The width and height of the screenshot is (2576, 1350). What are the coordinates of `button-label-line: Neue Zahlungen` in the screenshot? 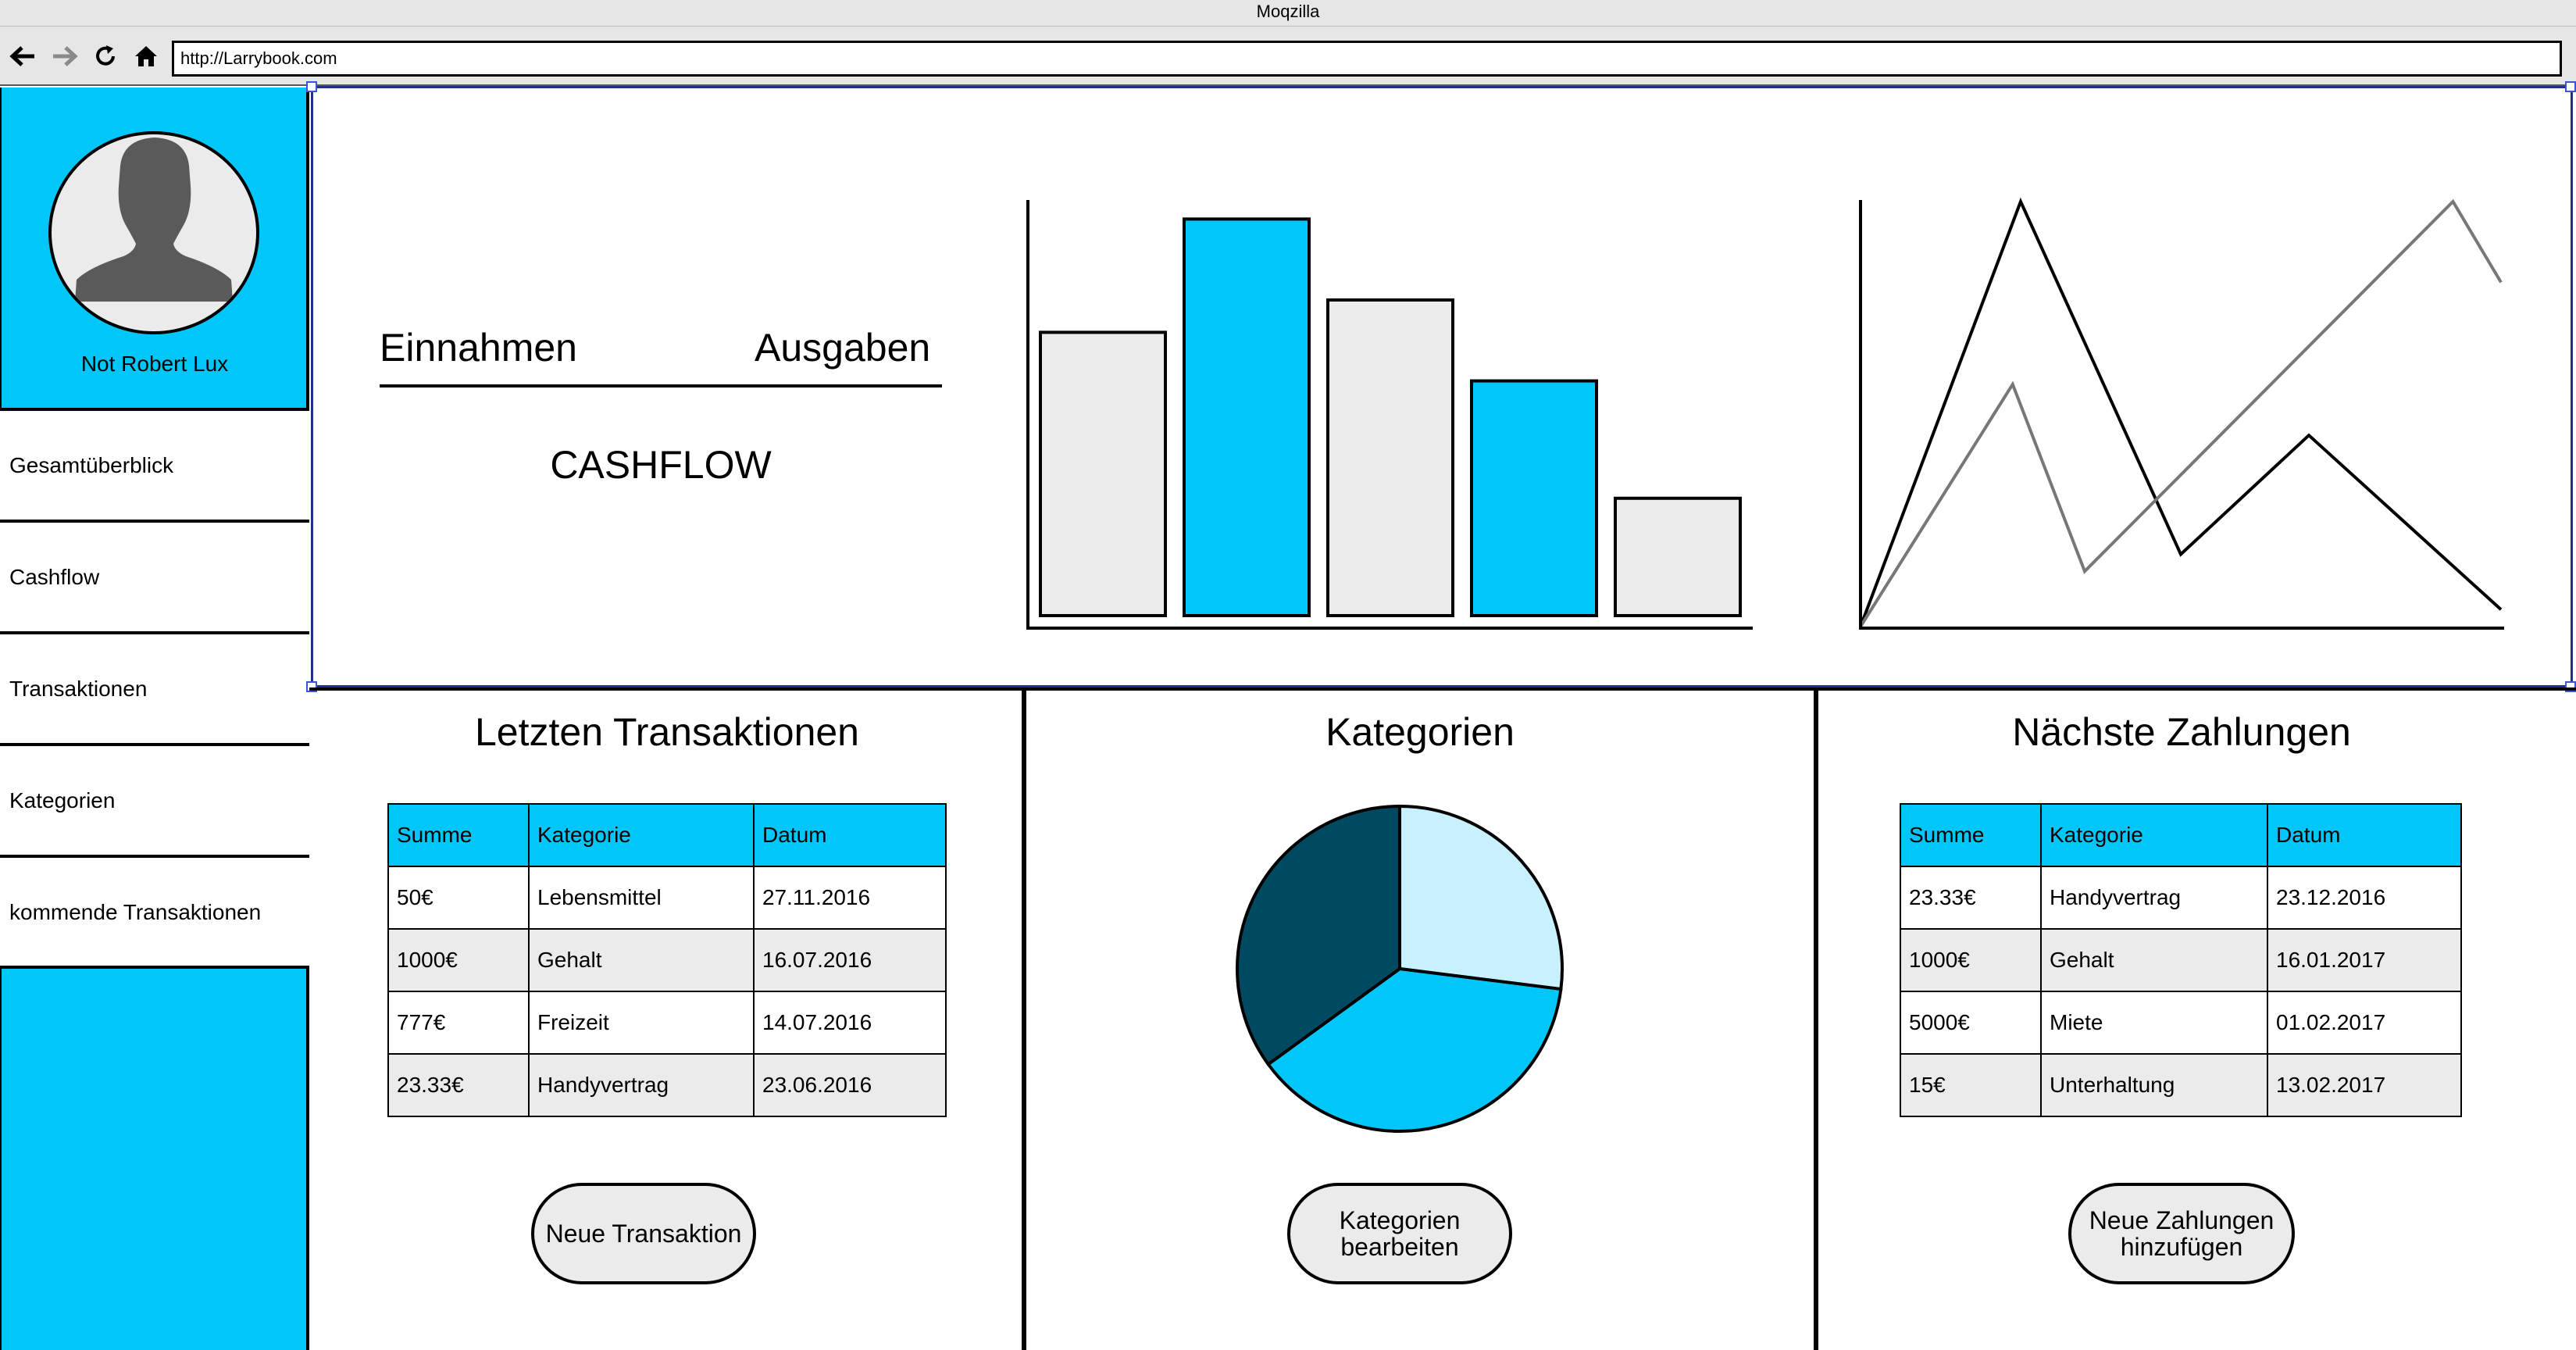 It's located at (2182, 1220).